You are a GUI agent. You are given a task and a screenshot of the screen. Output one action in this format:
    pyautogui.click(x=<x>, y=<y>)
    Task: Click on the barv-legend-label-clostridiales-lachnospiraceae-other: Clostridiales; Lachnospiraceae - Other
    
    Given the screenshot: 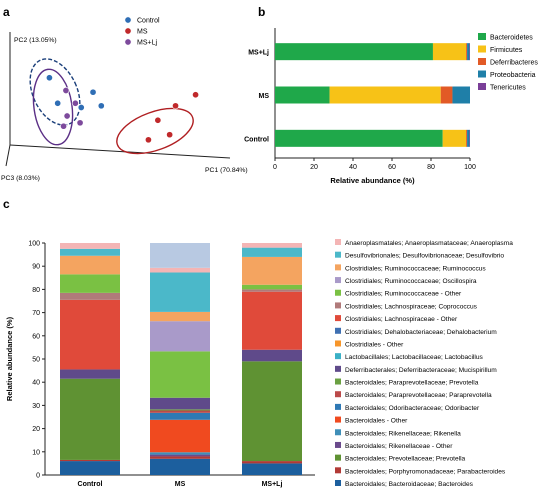 What is the action you would take?
    pyautogui.click(x=401, y=319)
    